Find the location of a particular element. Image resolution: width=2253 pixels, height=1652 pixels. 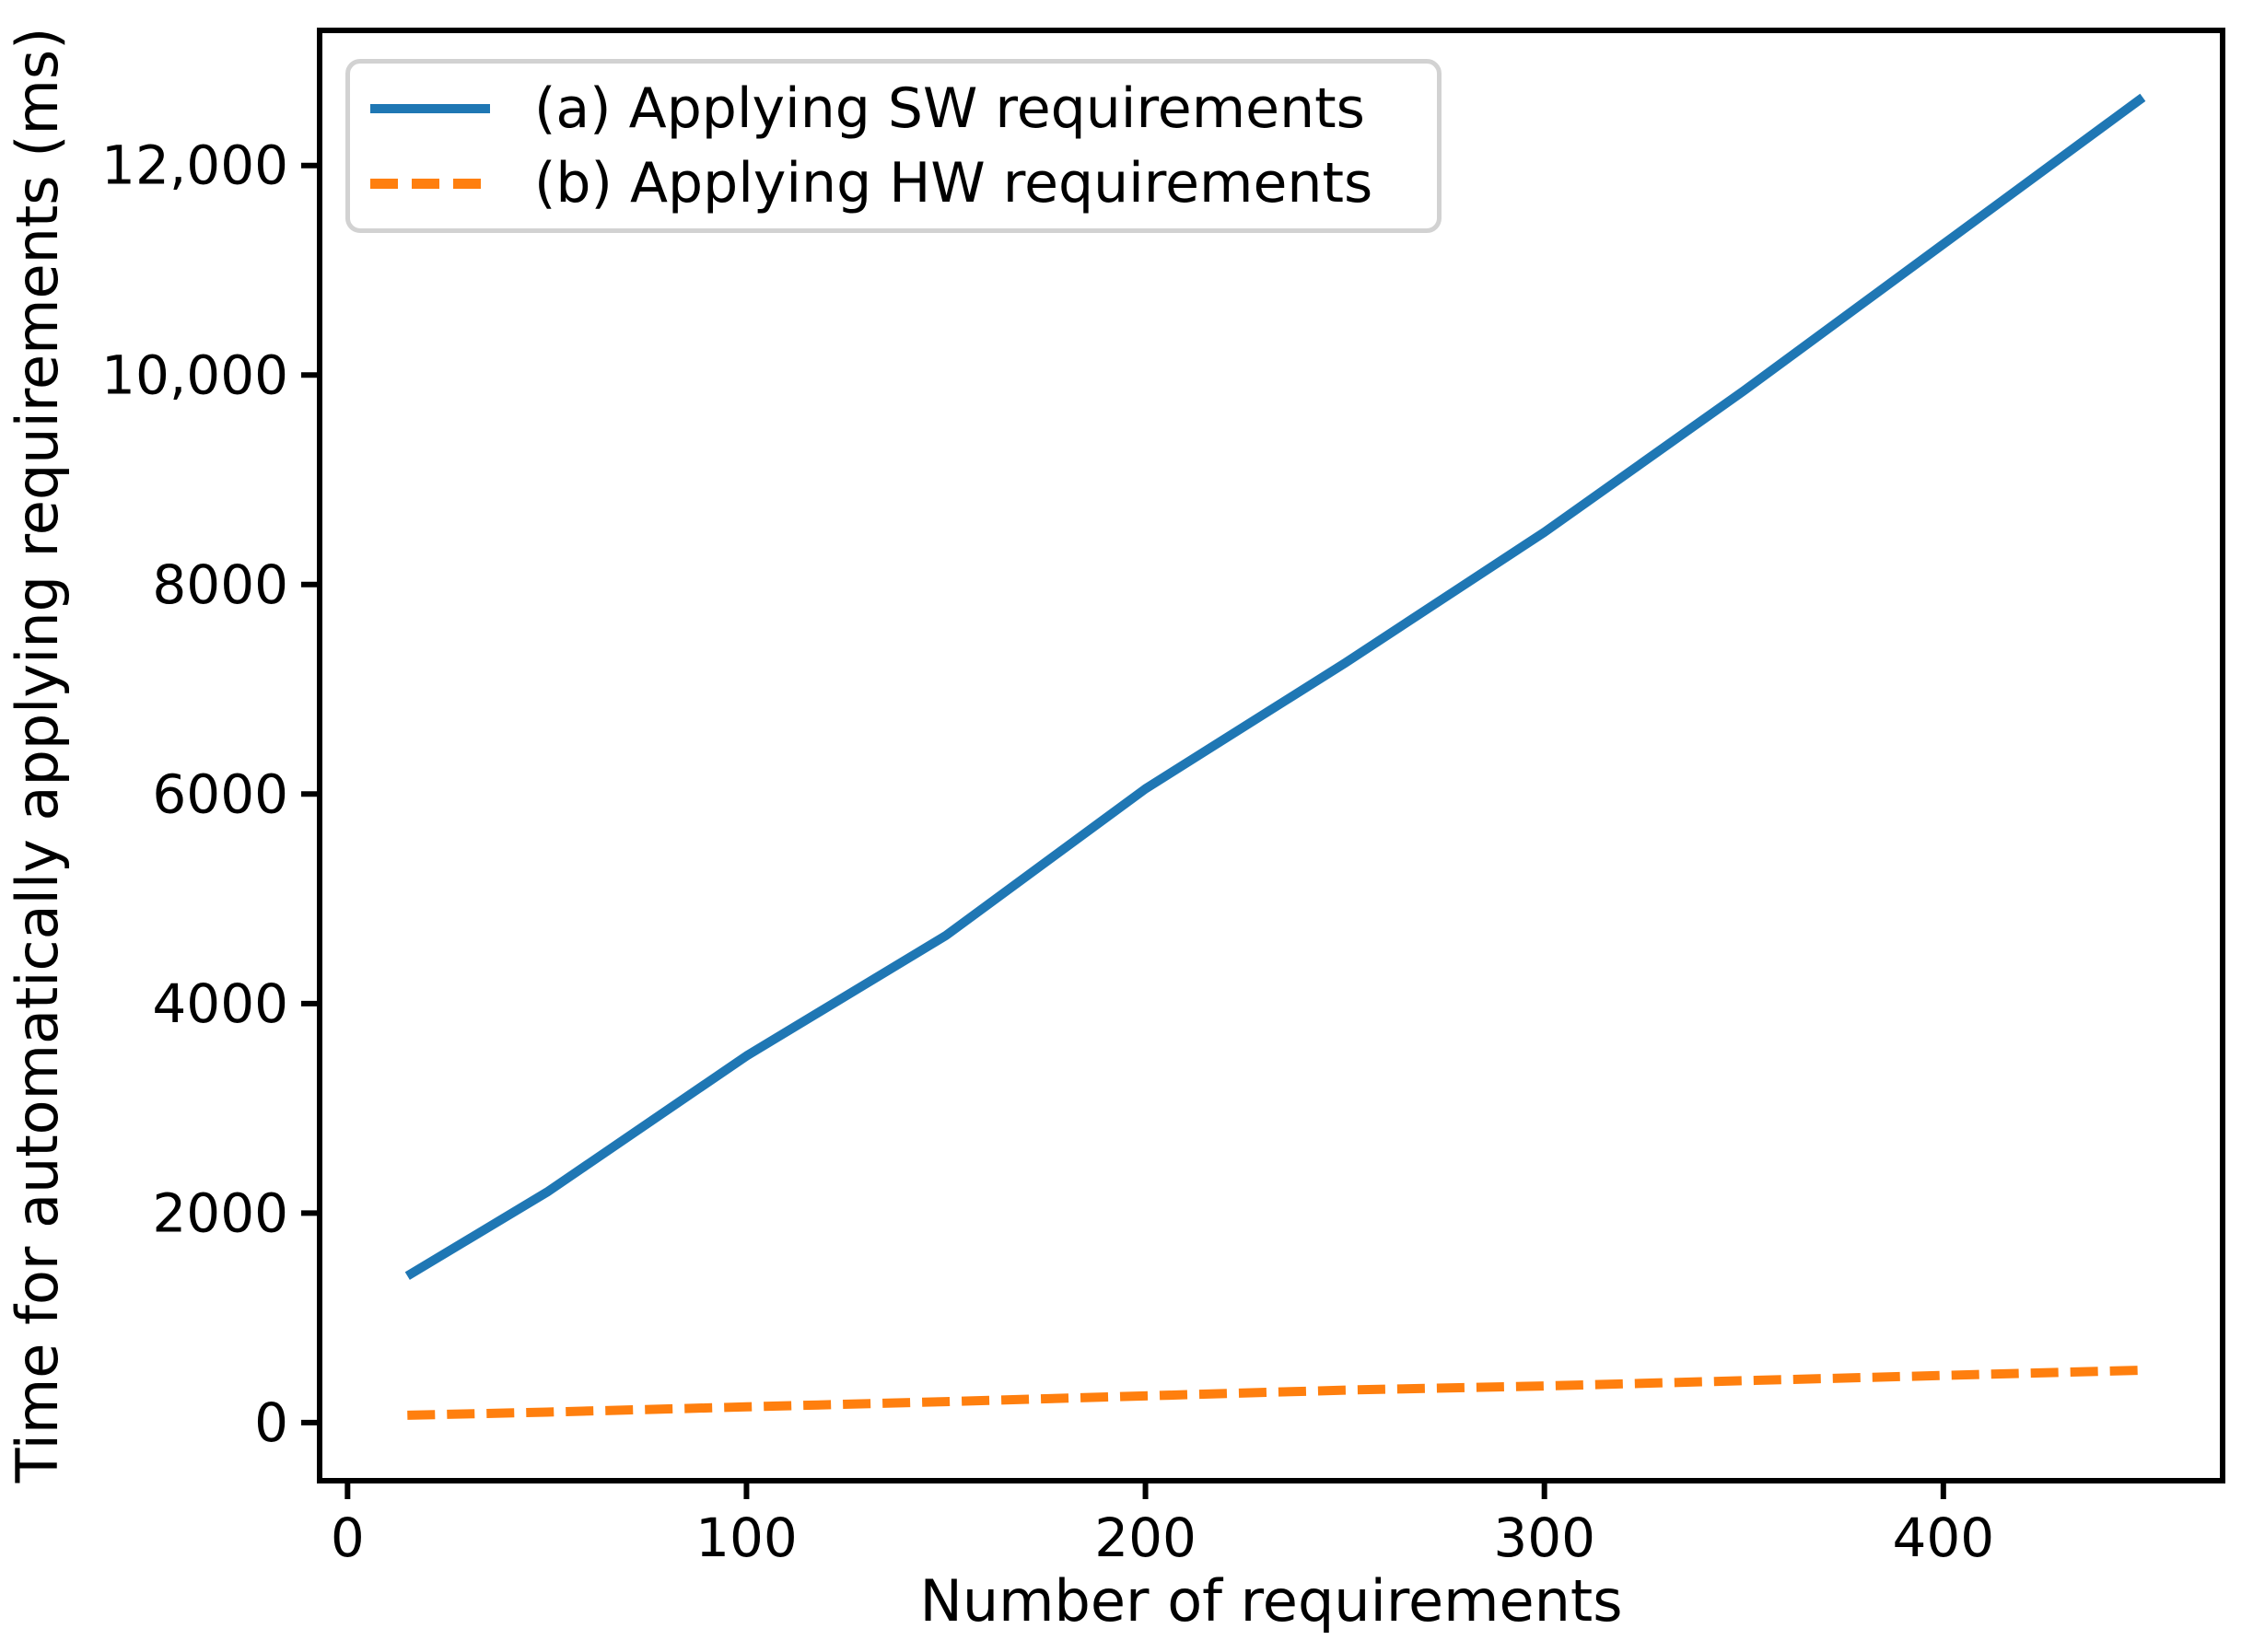

y-tick-label: 4000 is located at coordinates (220, 1003).